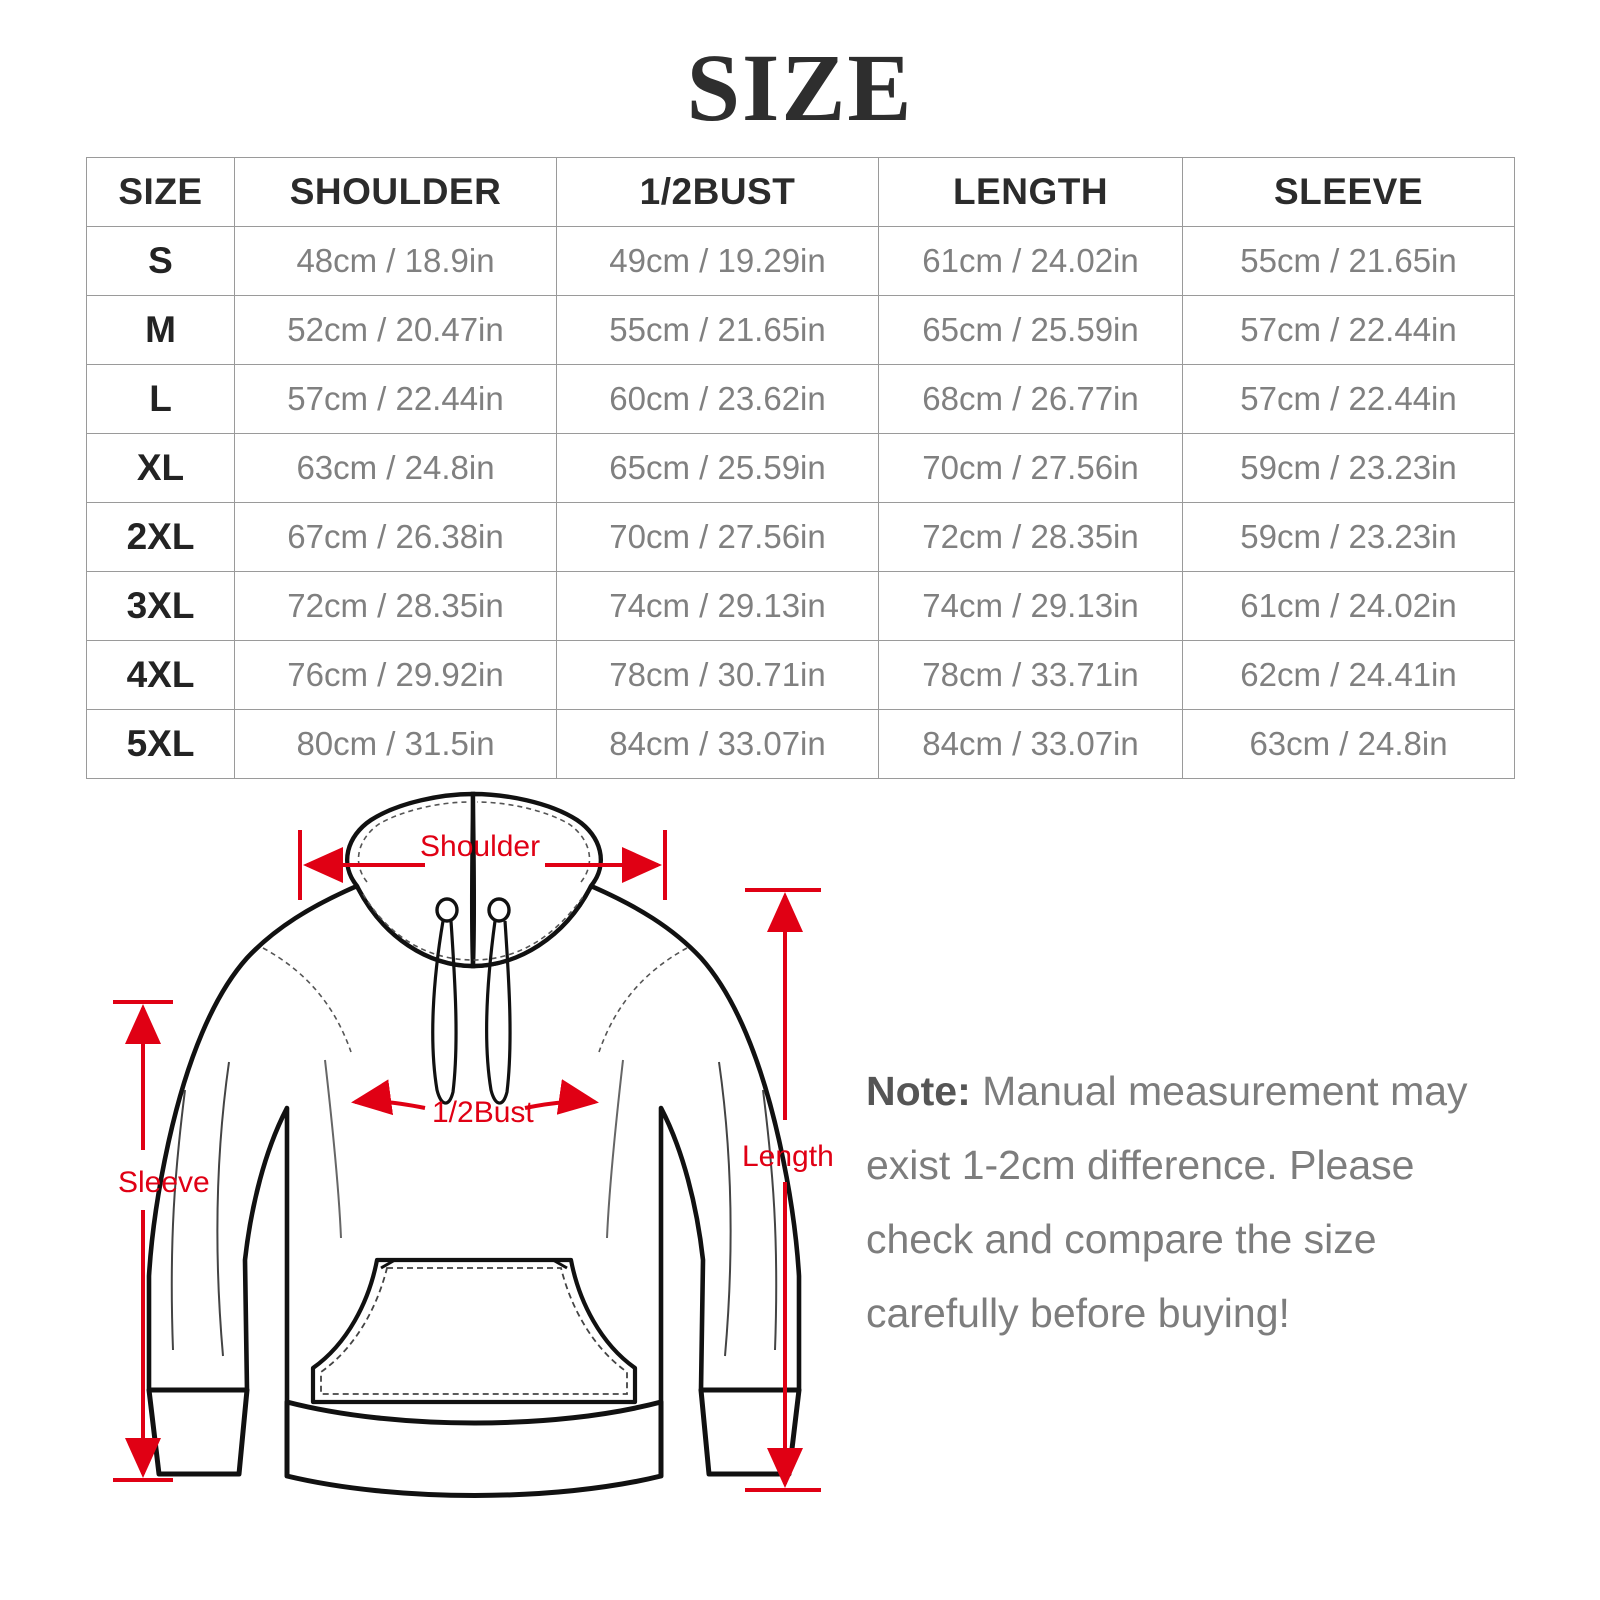 The image size is (1600, 1600). I want to click on note-label: Note:, so click(918, 1091).